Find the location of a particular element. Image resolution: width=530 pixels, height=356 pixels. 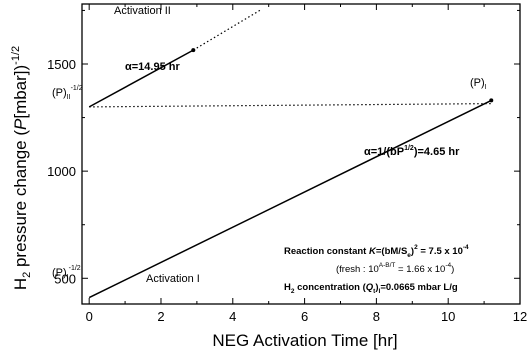

label-p-i-left: (P)I-1/2 is located at coordinates (66, 273).